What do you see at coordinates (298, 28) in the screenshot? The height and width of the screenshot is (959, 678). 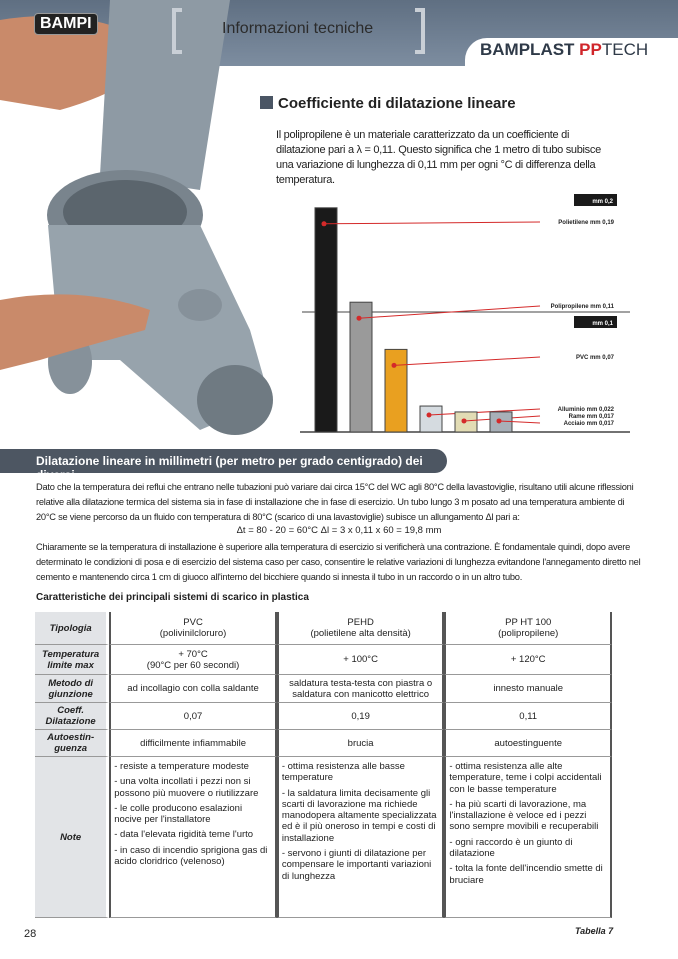 I see `section-title: Informazioni tecniche` at bounding box center [298, 28].